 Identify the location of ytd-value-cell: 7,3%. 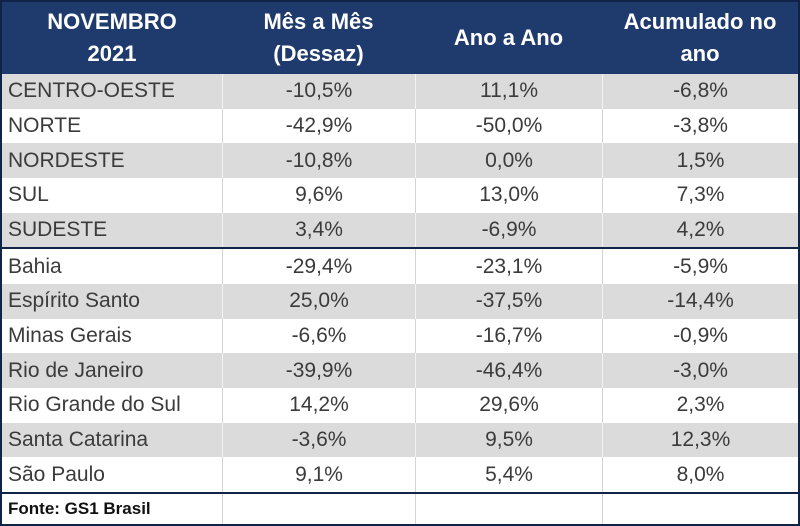
(700, 195).